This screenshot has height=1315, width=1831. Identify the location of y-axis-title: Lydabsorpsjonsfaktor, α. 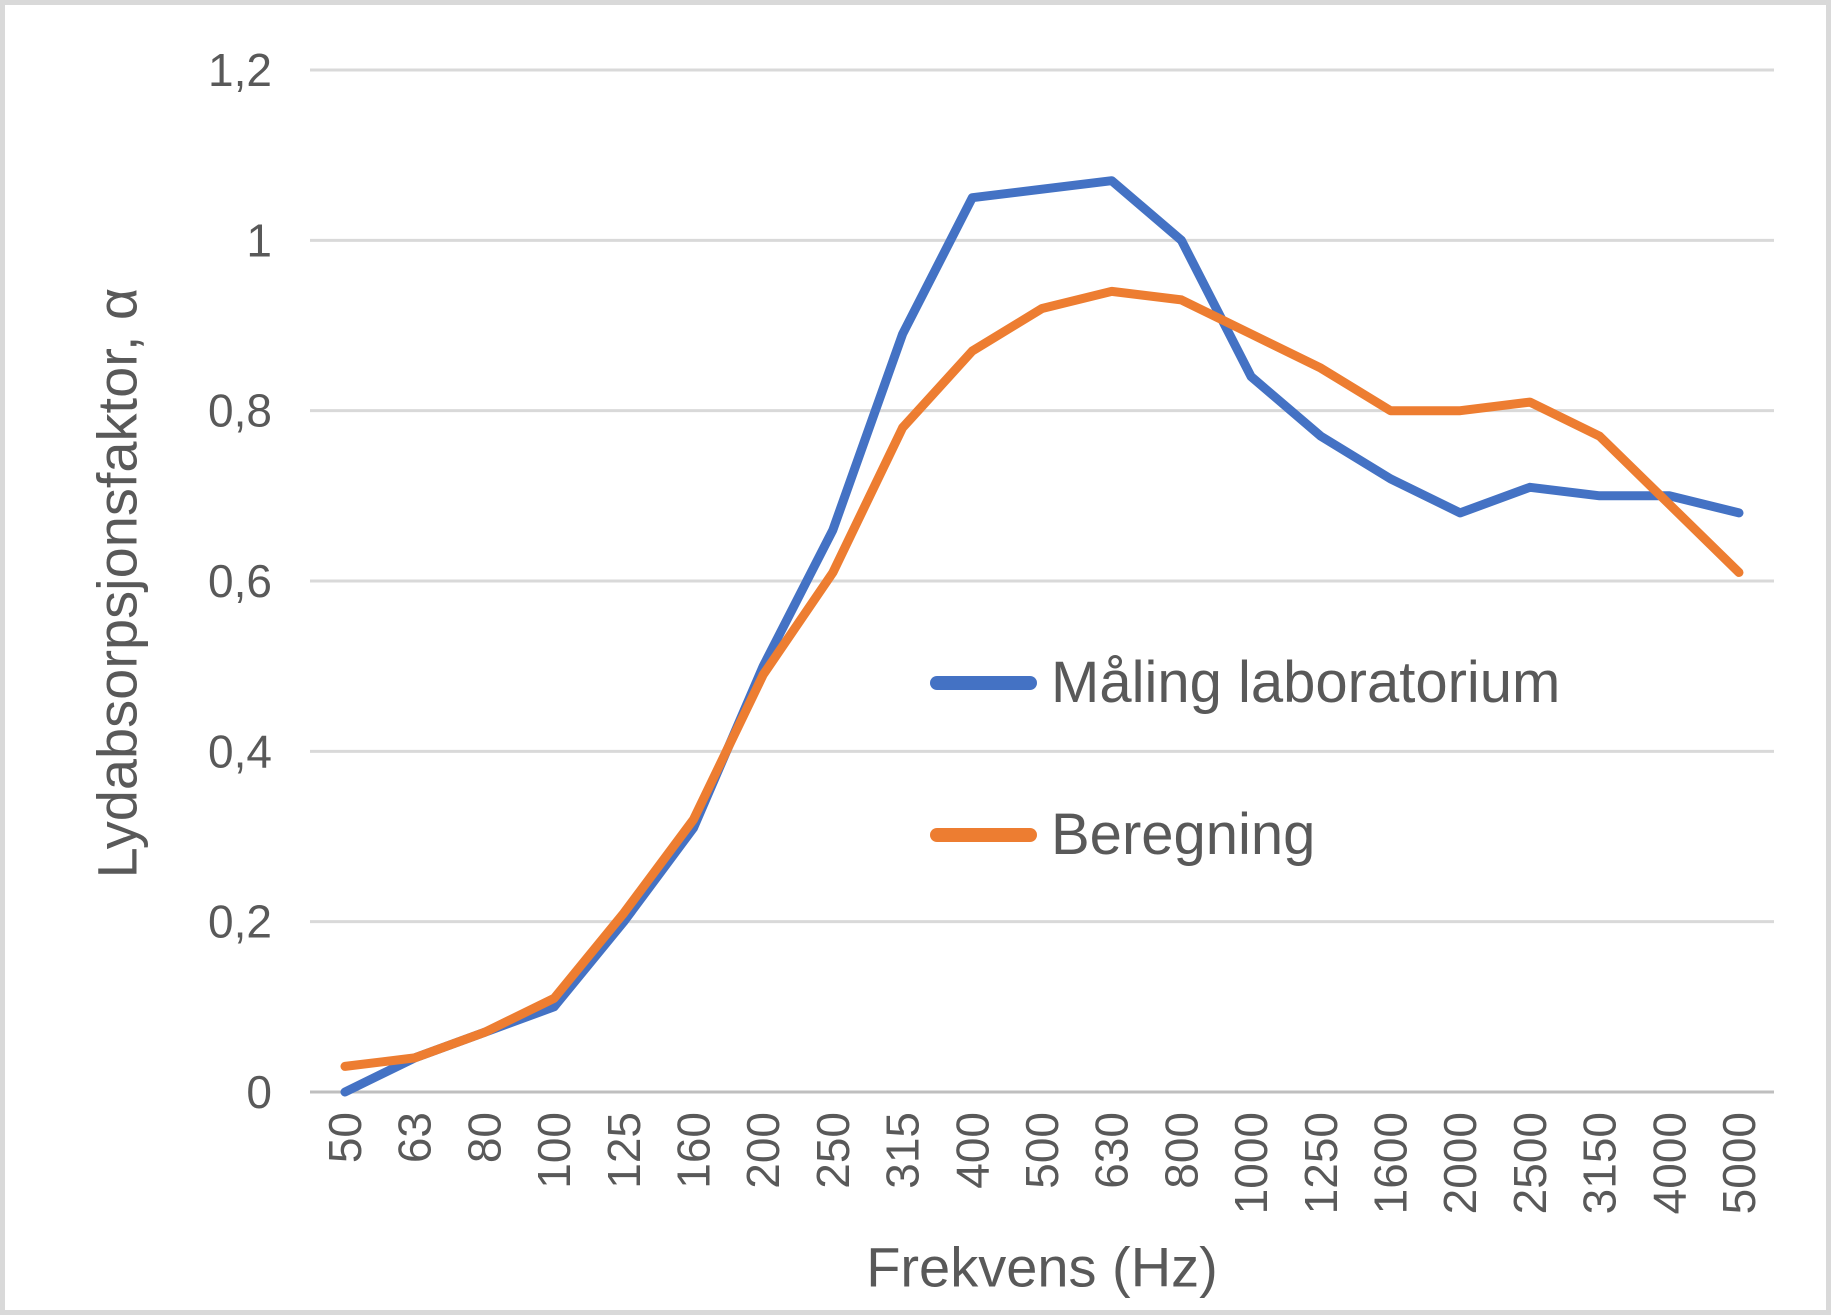
(117, 583).